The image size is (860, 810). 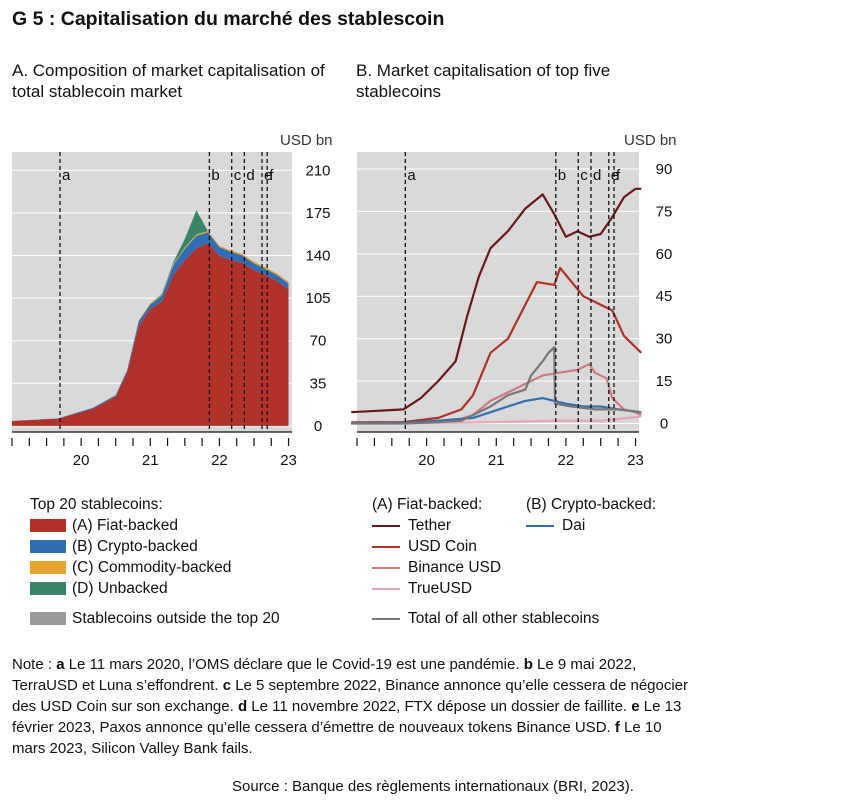 What do you see at coordinates (426, 460) in the screenshot?
I see `x-tick-label-b: 20` at bounding box center [426, 460].